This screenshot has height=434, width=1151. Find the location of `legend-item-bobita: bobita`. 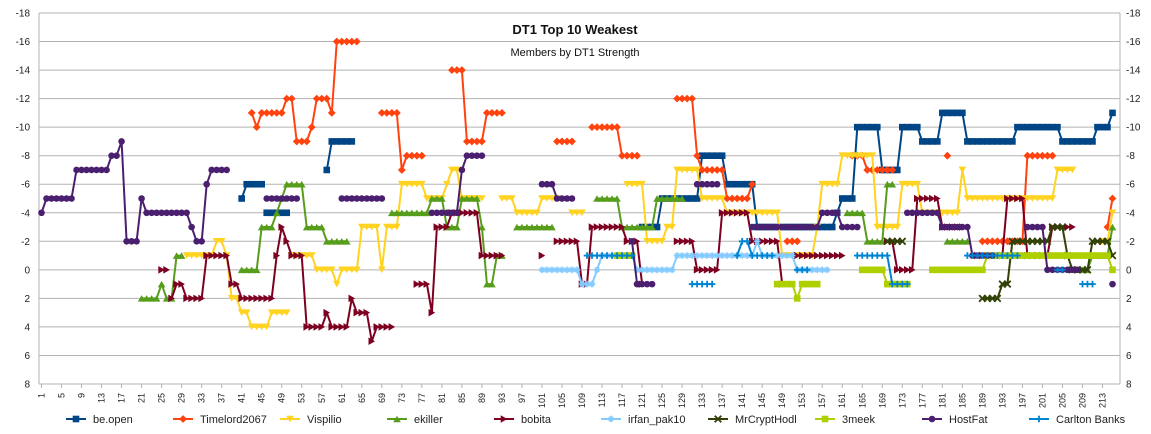

legend-item-bobita: bobita is located at coordinates (523, 420).